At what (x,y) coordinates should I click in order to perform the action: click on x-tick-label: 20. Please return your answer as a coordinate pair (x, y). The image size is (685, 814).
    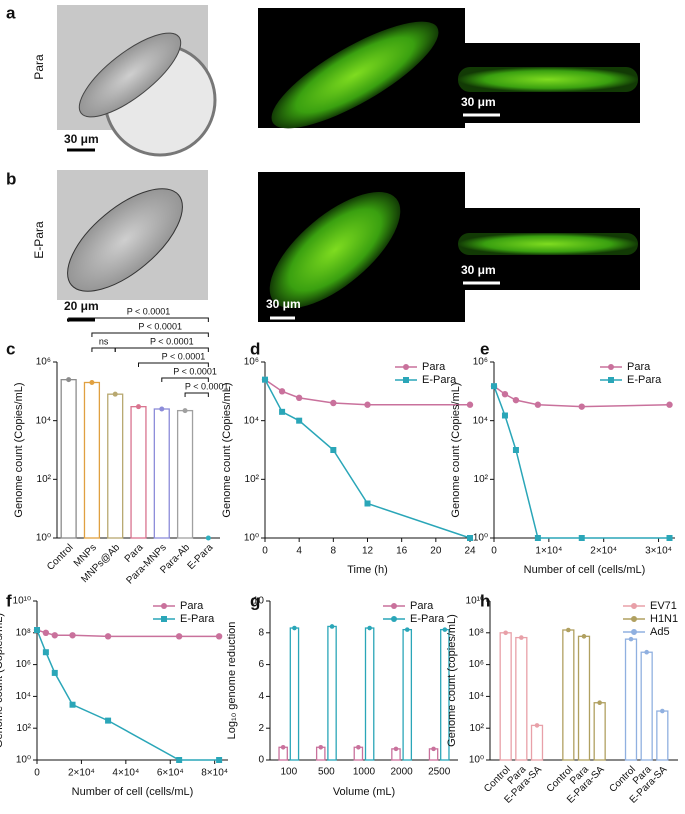
    Looking at the image, I should click on (436, 551).